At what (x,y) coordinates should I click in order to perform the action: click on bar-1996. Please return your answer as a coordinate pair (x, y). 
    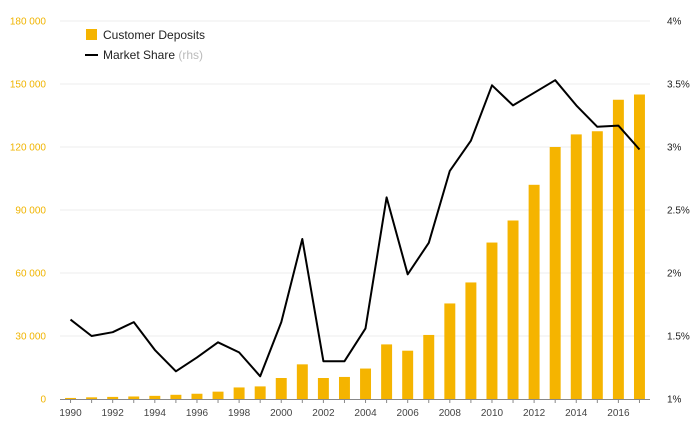
    Looking at the image, I should click on (197, 396).